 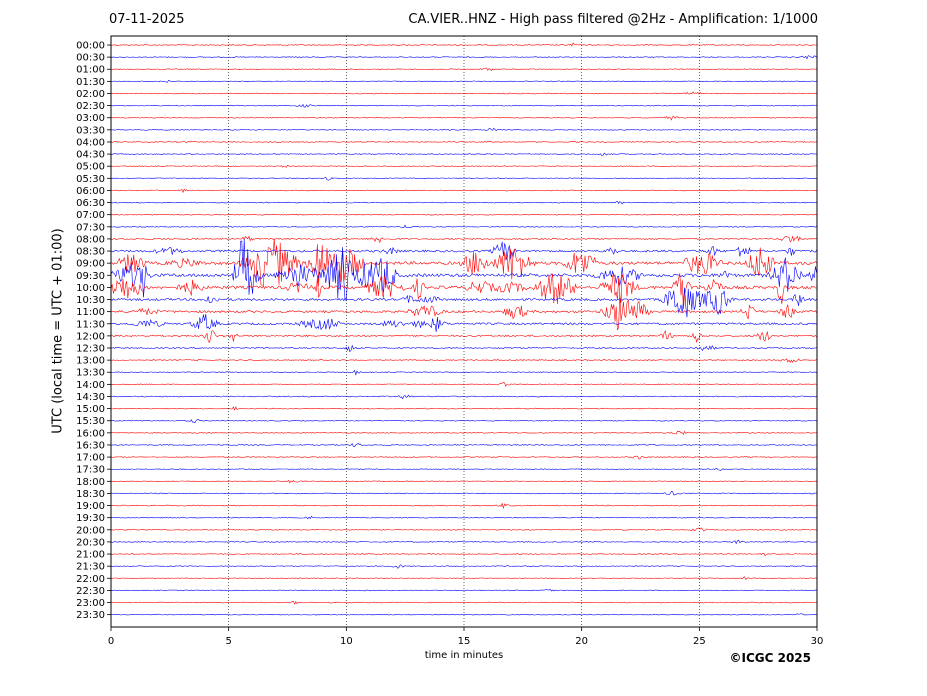 What do you see at coordinates (464, 655) in the screenshot?
I see `x-axis-label: time in minutes` at bounding box center [464, 655].